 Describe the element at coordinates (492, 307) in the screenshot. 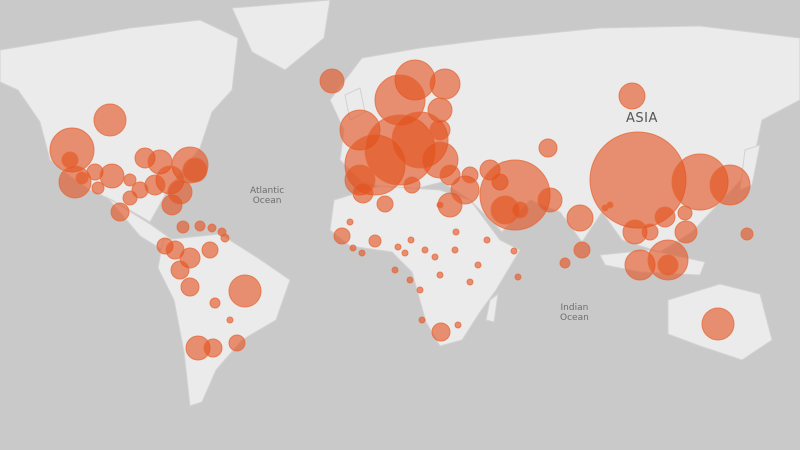

I see `land-madagascar` at that location.